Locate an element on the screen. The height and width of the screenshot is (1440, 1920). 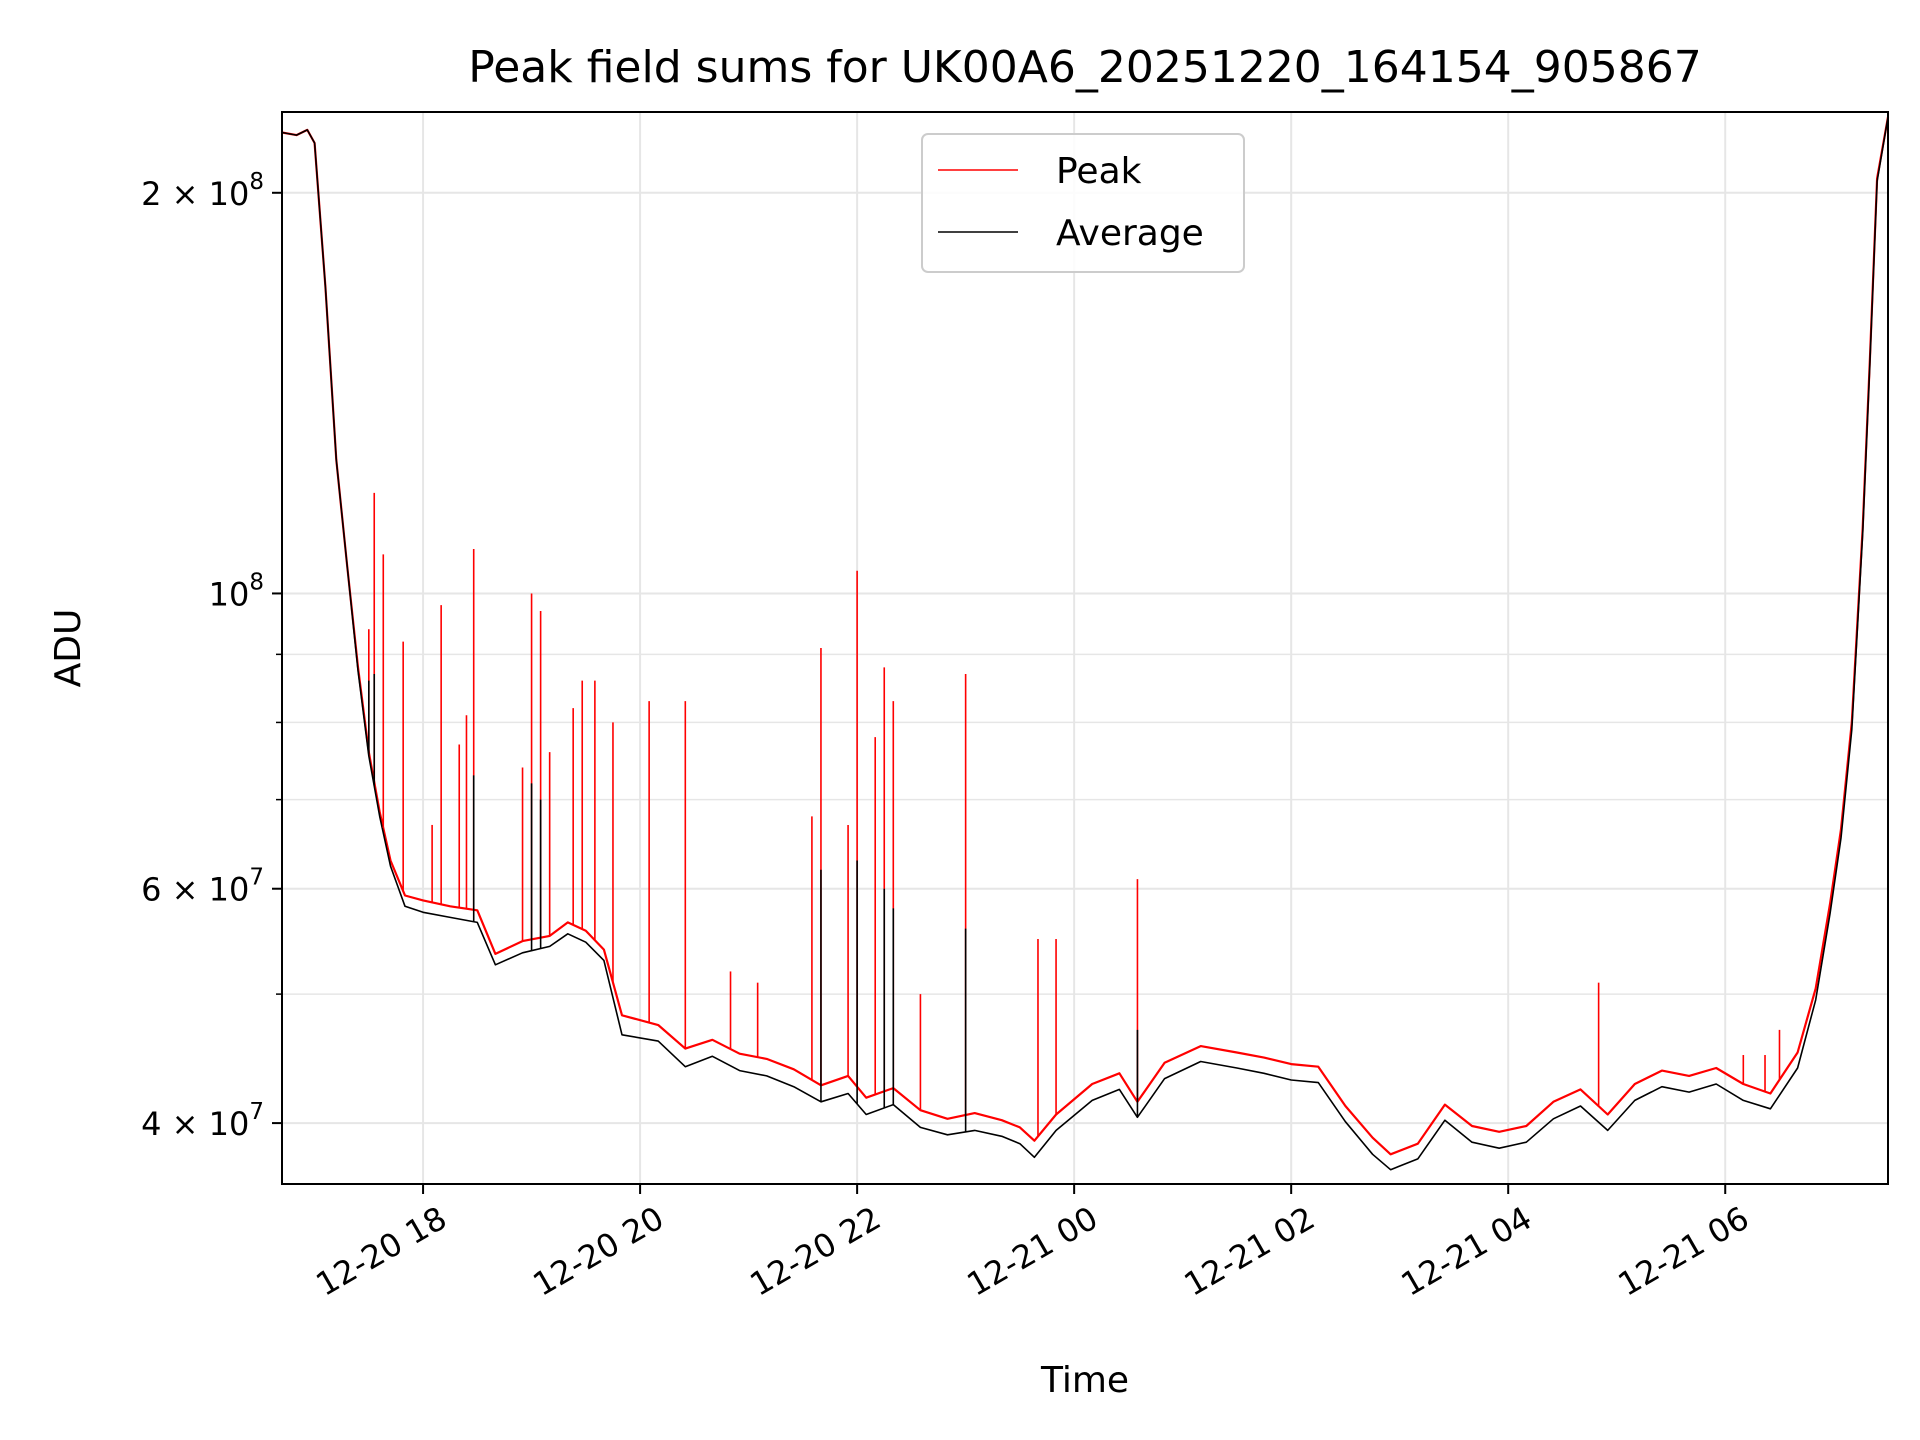
y-tick-label: 6 × 107 is located at coordinates (202, 887).